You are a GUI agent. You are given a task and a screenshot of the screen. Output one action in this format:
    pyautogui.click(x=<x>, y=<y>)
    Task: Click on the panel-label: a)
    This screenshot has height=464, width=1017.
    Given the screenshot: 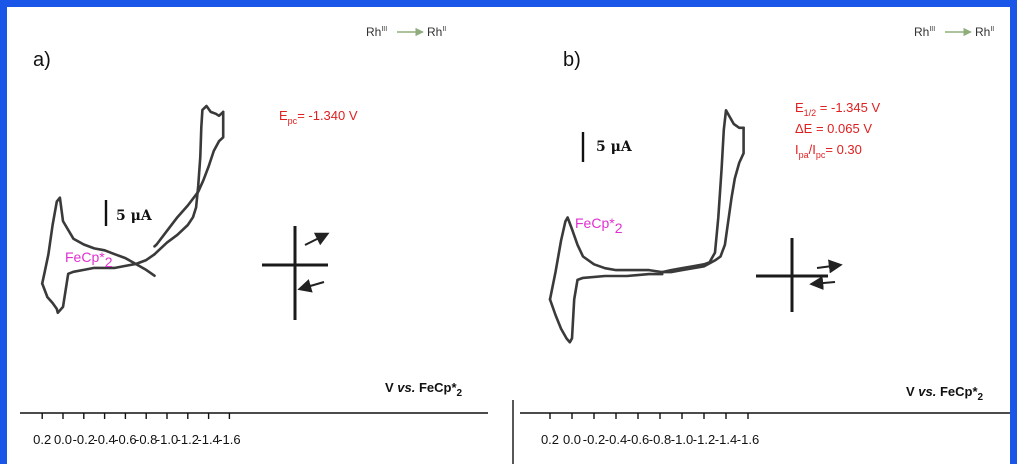 What is the action you would take?
    pyautogui.click(x=42, y=60)
    